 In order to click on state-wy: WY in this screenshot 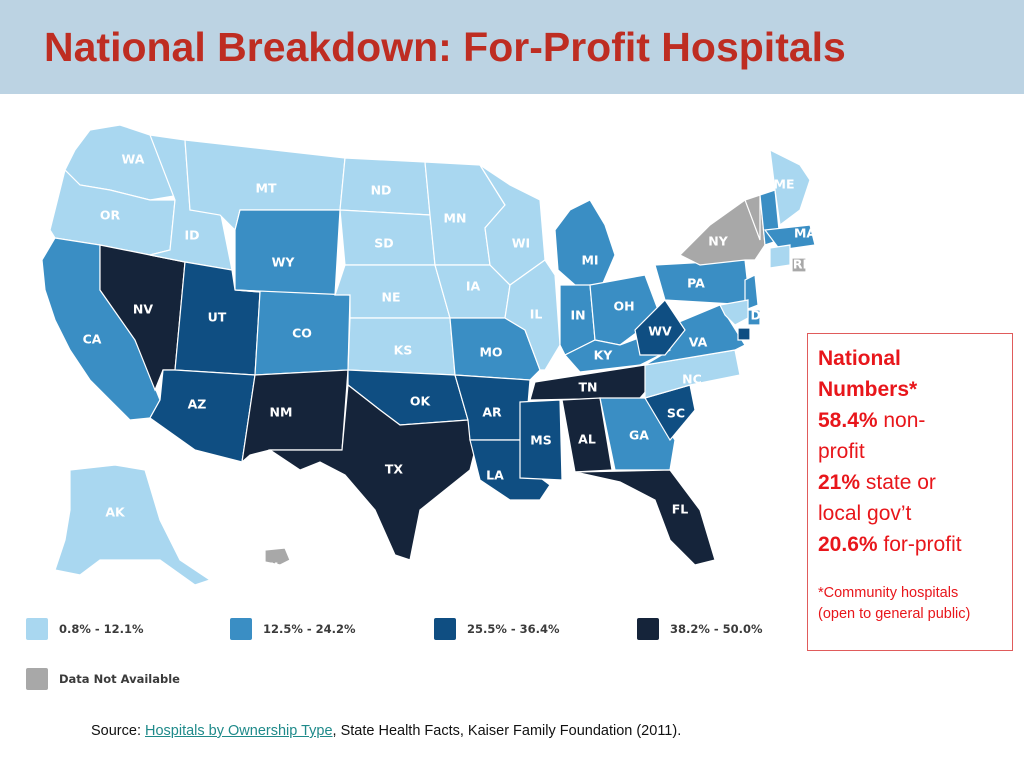, I will do `click(287, 252)`.